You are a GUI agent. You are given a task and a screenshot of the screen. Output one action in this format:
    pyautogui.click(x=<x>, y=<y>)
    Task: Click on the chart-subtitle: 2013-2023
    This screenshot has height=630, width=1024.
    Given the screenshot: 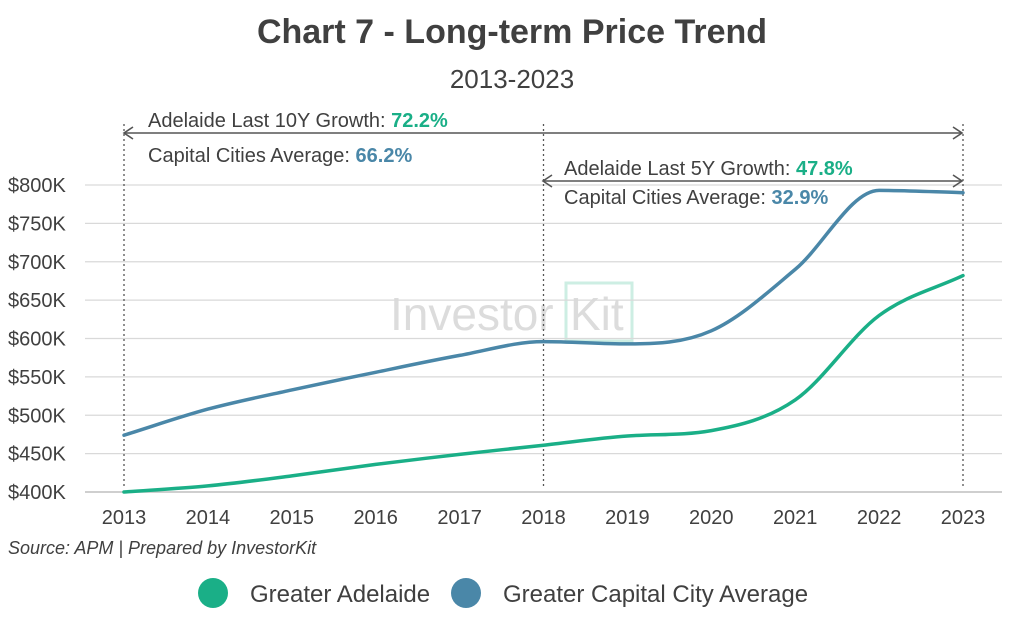 What is the action you would take?
    pyautogui.click(x=512, y=79)
    